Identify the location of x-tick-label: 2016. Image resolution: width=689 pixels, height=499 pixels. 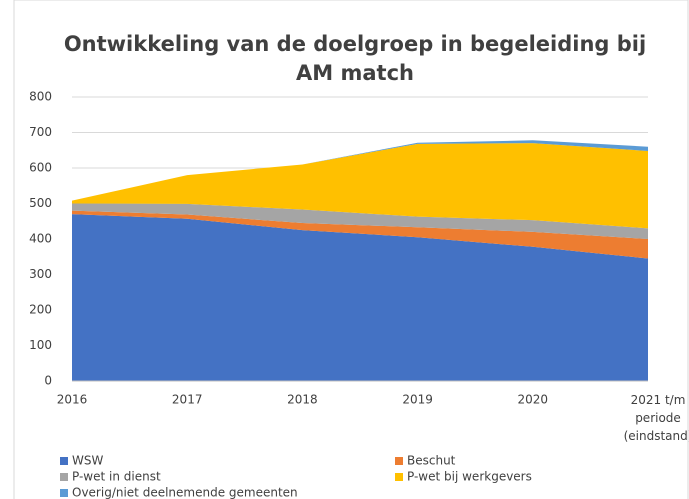
(72, 400).